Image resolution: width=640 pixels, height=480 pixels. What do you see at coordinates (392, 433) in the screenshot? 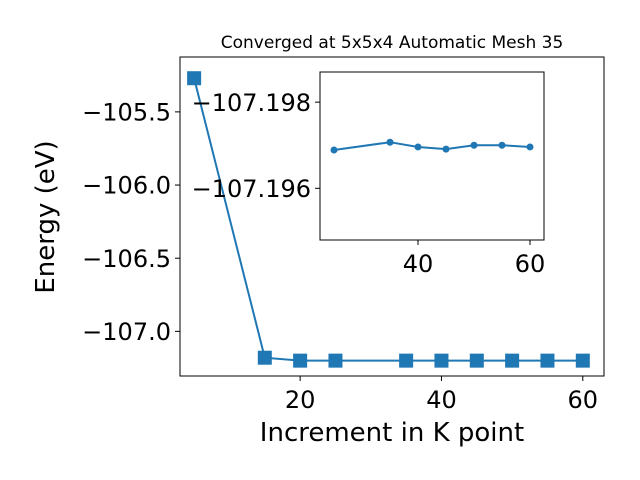
I see `x-axis-label: Increment in K point` at bounding box center [392, 433].